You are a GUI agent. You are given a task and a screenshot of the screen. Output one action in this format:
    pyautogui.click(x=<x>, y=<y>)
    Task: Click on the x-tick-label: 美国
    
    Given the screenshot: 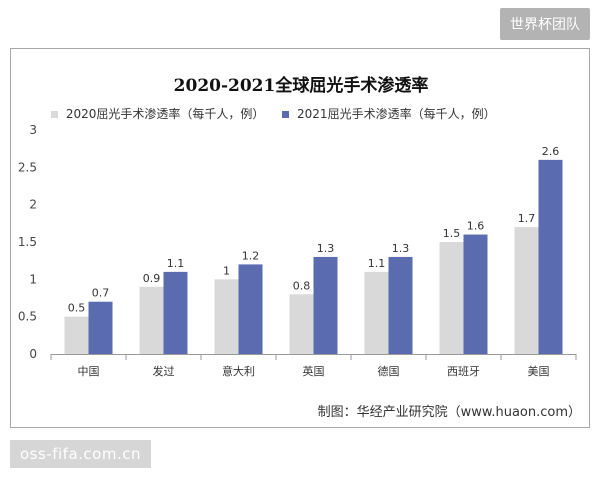 What is the action you would take?
    pyautogui.click(x=539, y=371)
    